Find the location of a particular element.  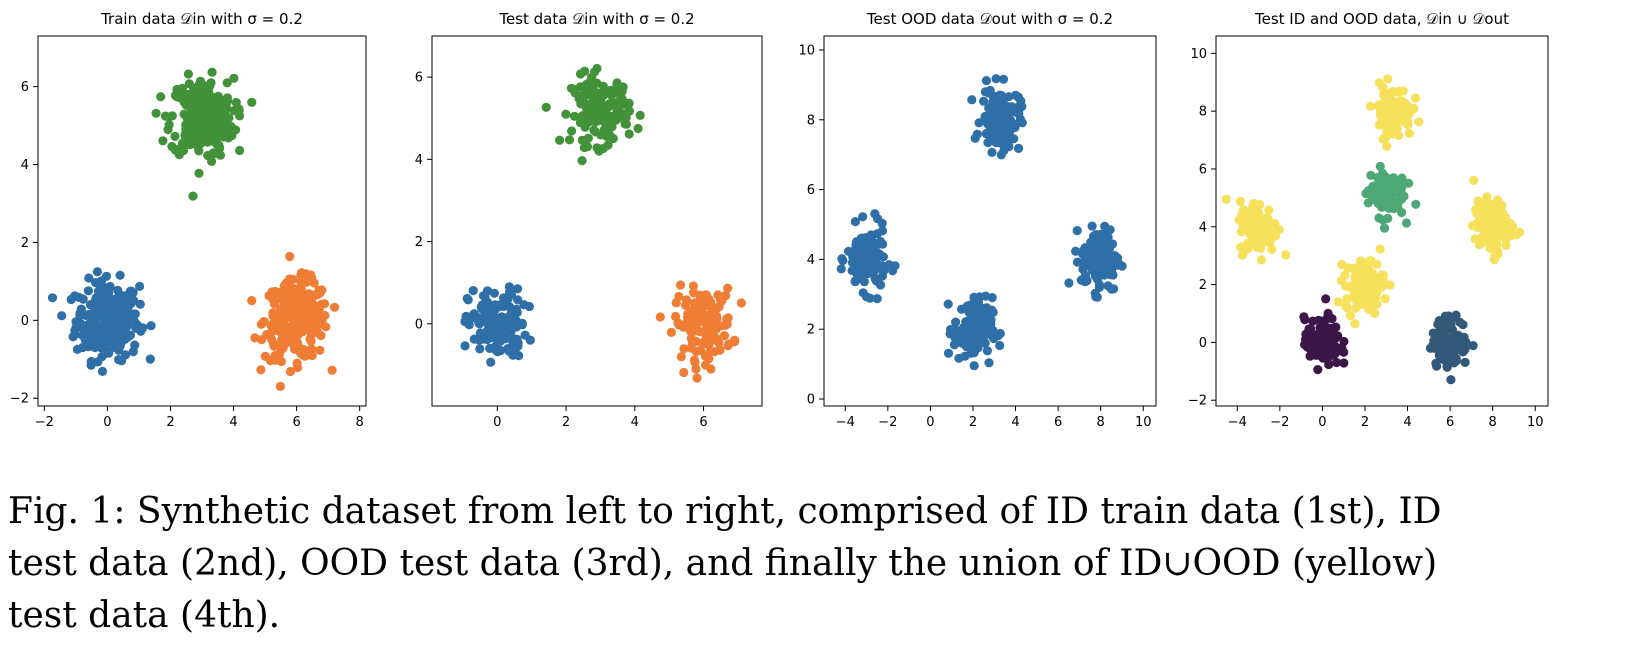

y-tick-label: 6 is located at coordinates (419, 78).